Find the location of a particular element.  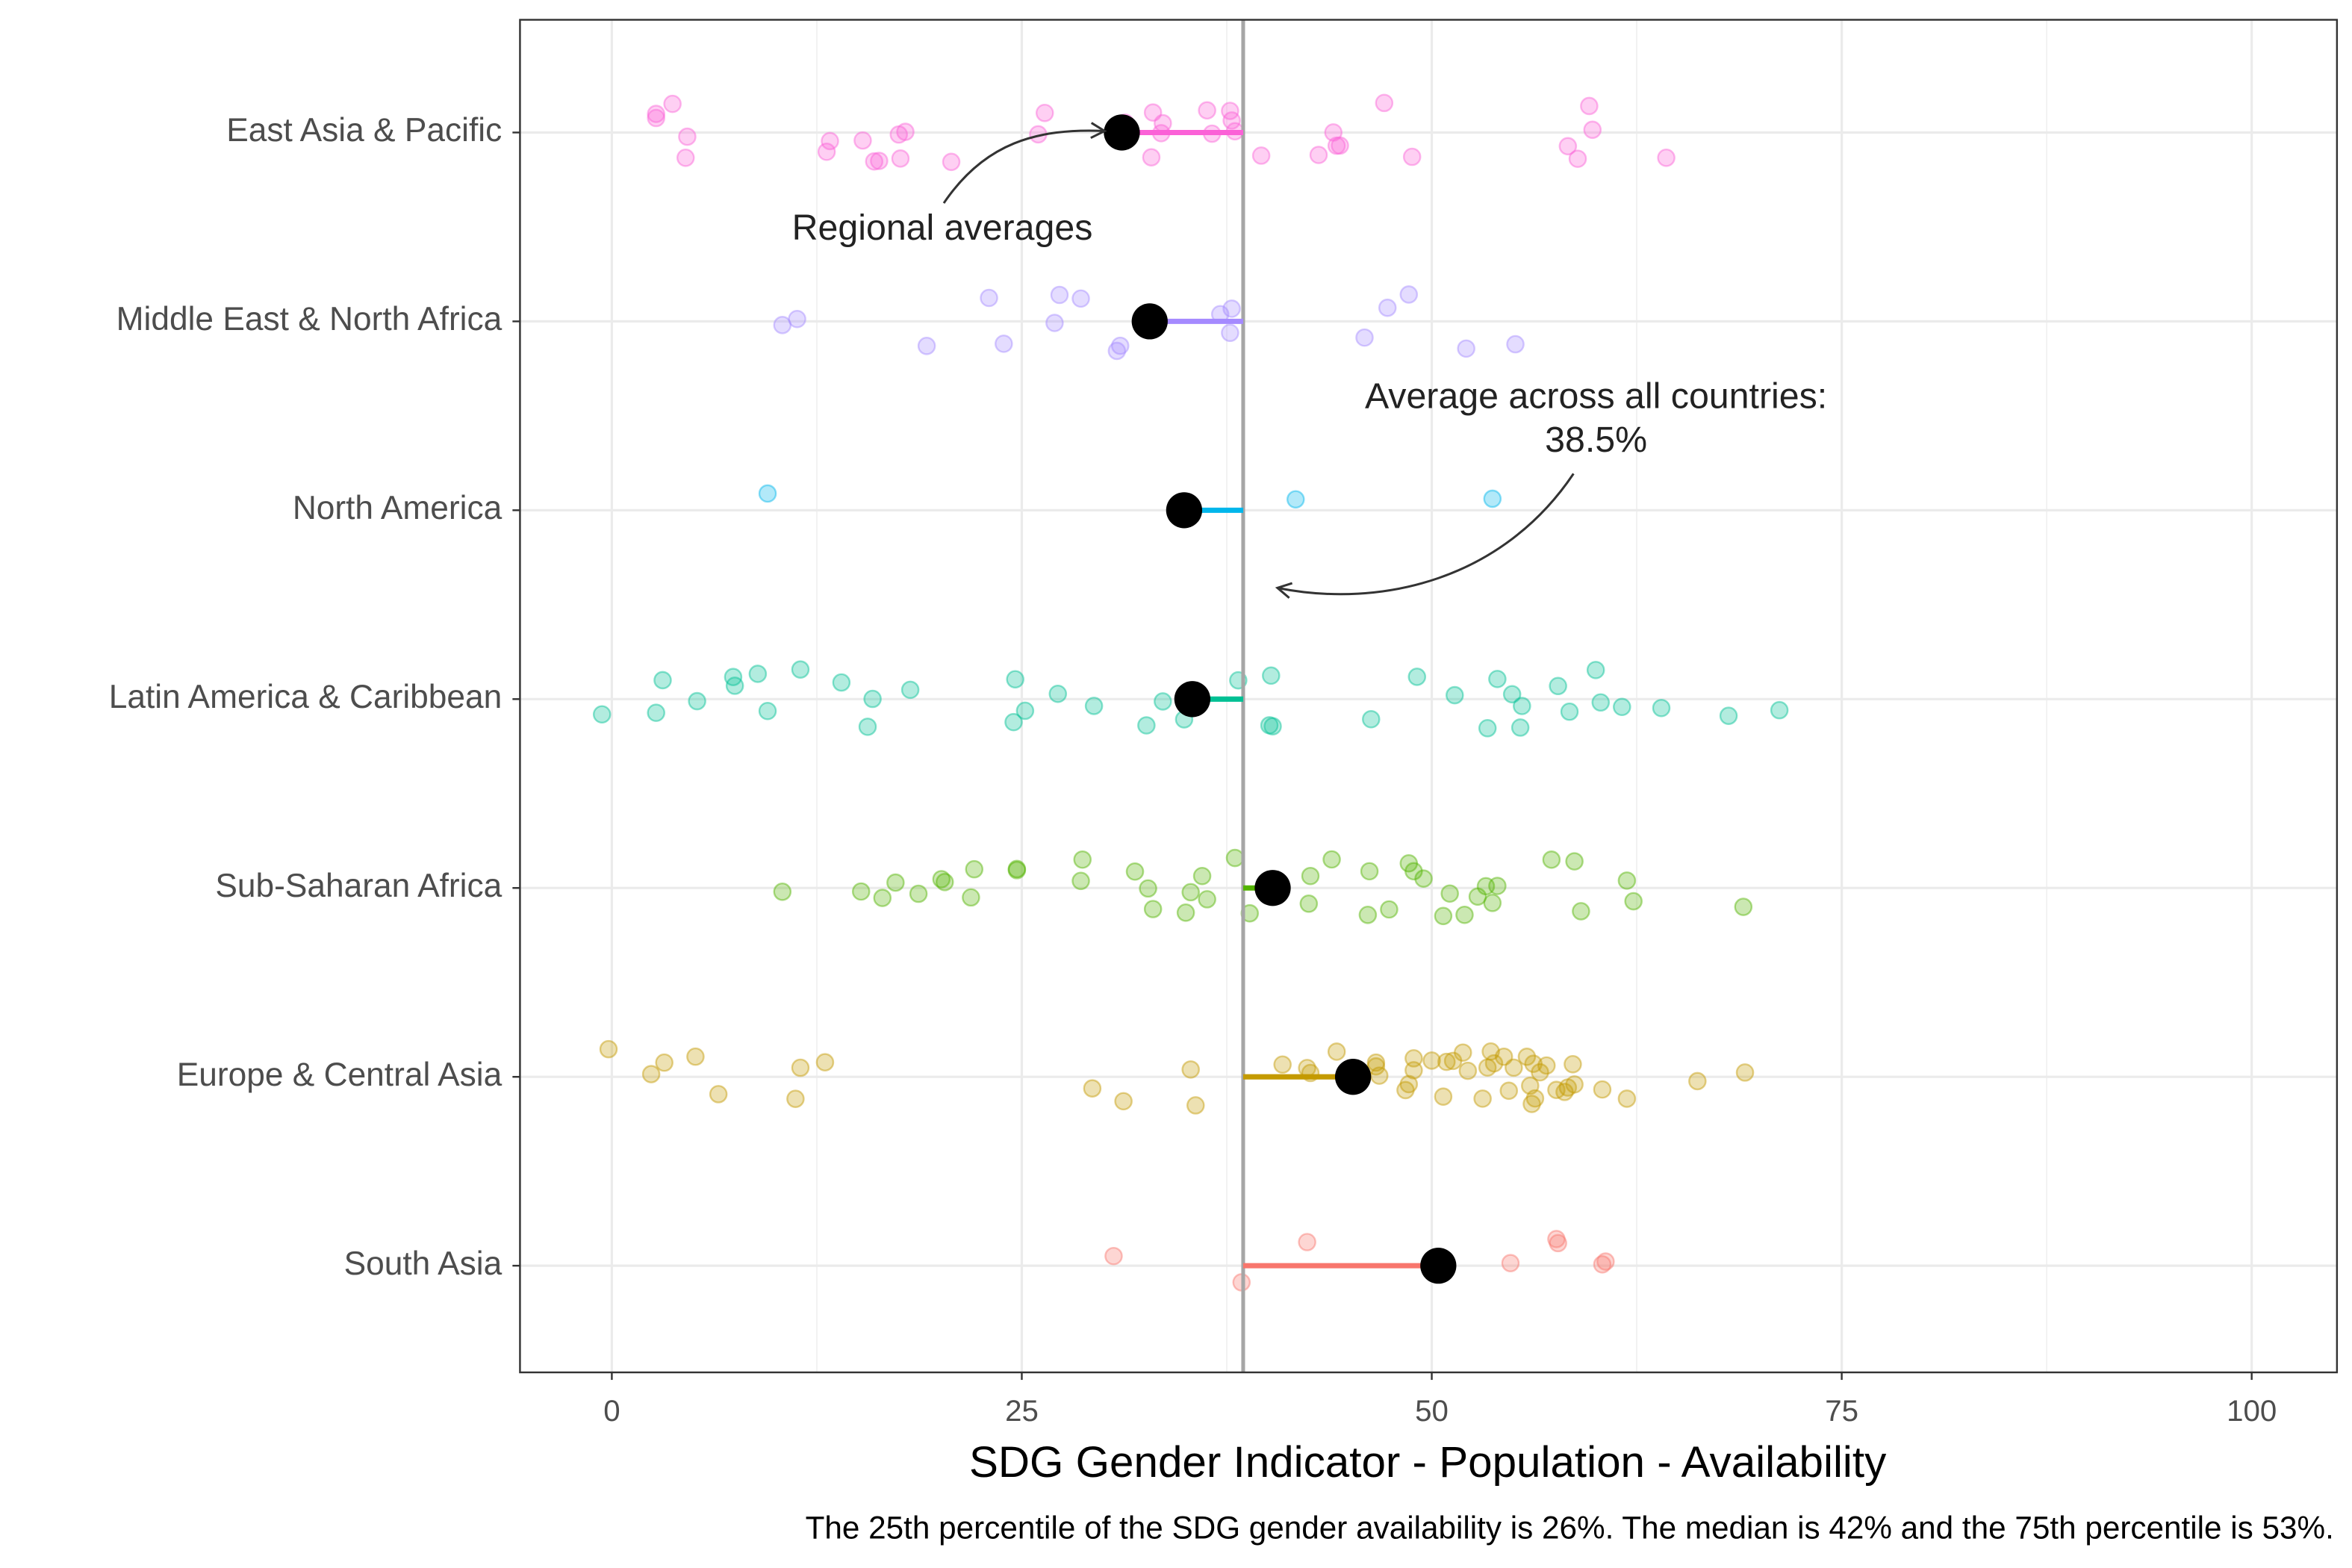

x-tick-label: 0 is located at coordinates (611, 1411).